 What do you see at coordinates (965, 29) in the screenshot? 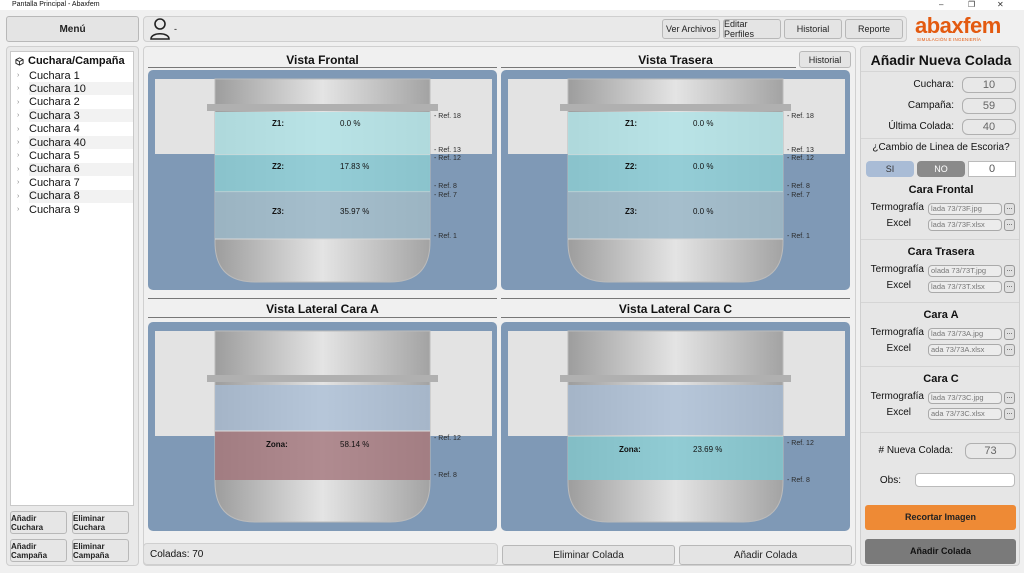
I see `abaxfem-logo: abaxfem SIMULACIÓN E INGENIERÍA` at bounding box center [965, 29].